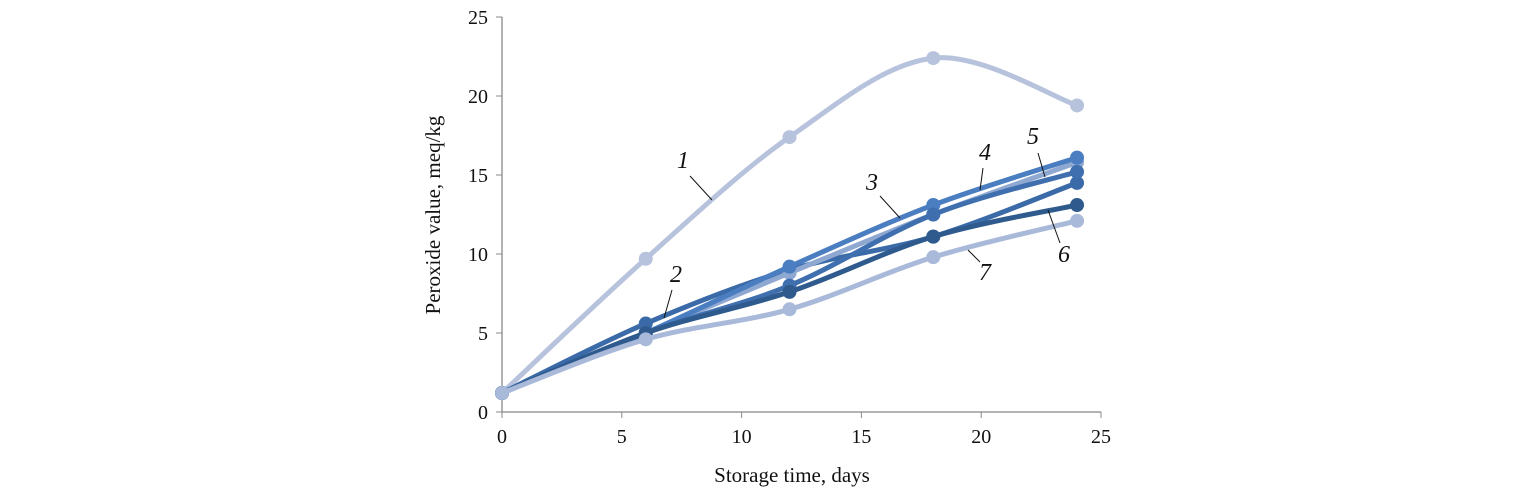 Image resolution: width=1525 pixels, height=495 pixels. Describe the element at coordinates (478, 18) in the screenshot. I see `y-tick-label: 25` at that location.